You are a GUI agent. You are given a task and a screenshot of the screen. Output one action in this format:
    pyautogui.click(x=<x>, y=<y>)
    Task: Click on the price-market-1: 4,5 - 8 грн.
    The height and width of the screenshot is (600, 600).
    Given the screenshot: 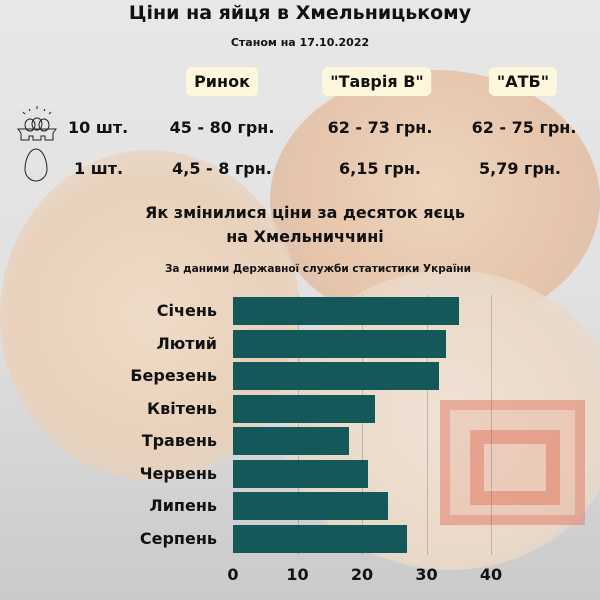 What is the action you would take?
    pyautogui.click(x=222, y=168)
    